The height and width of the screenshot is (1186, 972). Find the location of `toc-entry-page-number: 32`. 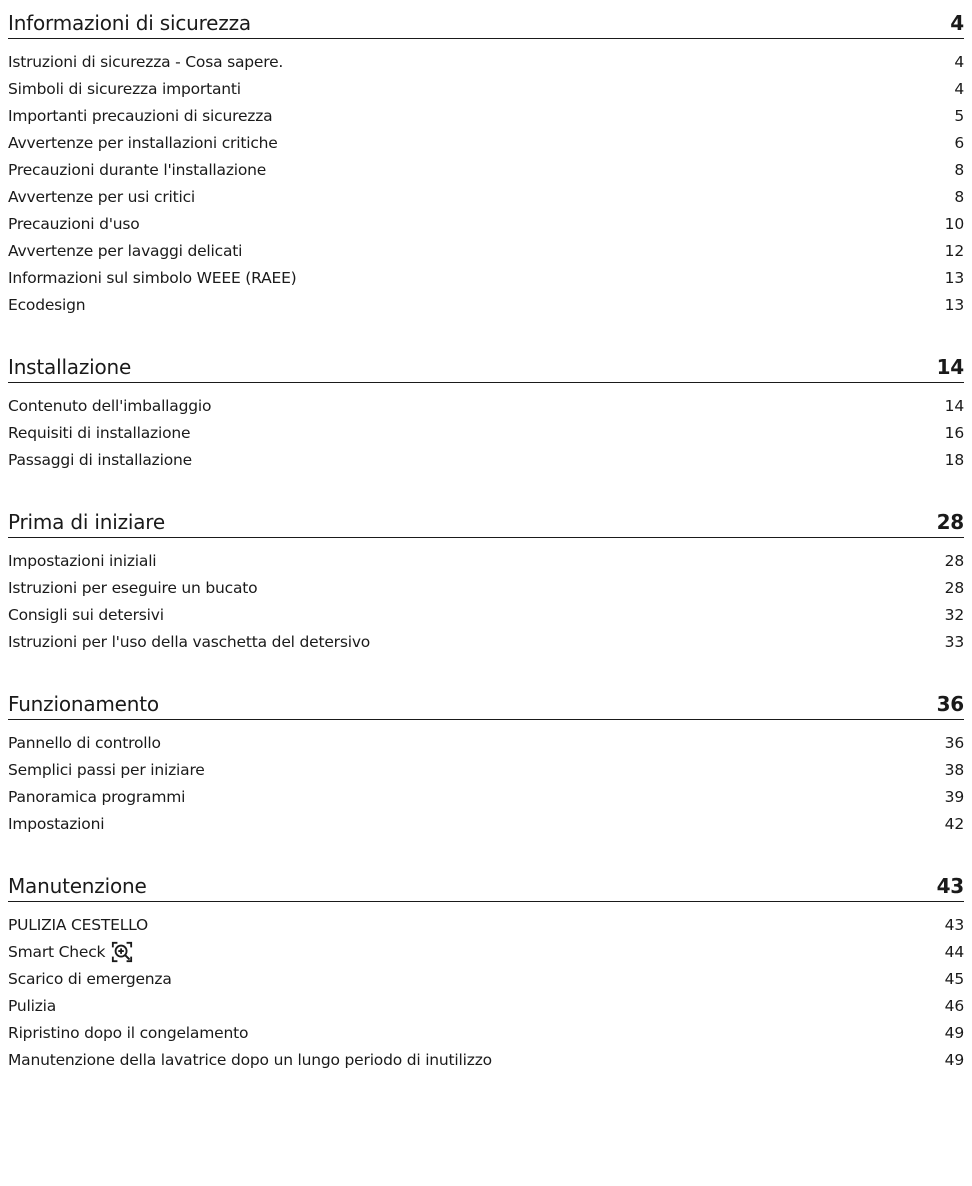

toc-entry-page-number: 32 is located at coordinates (954, 614).